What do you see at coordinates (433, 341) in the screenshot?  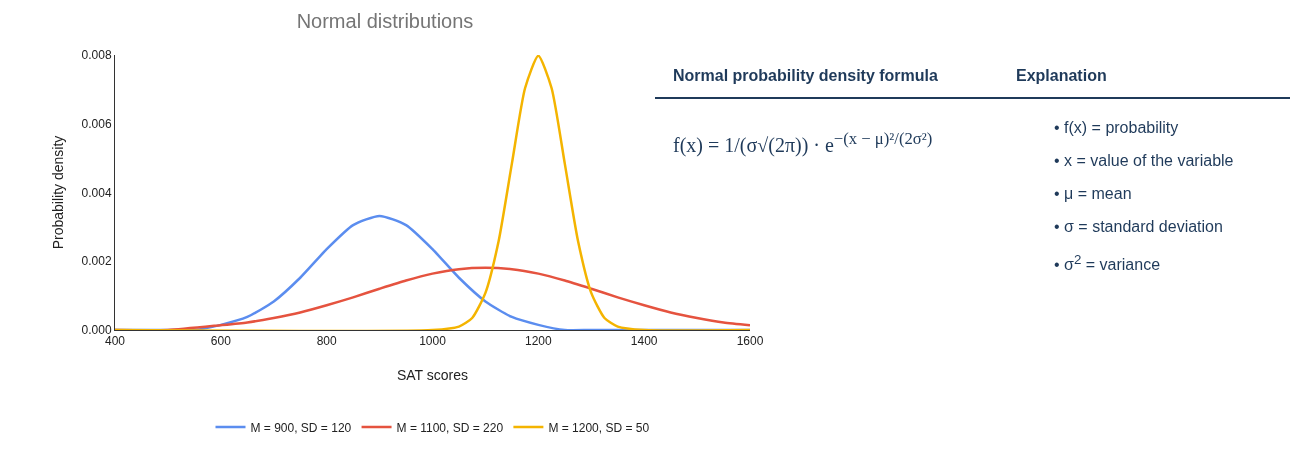 I see `x-tick-label: 1000` at bounding box center [433, 341].